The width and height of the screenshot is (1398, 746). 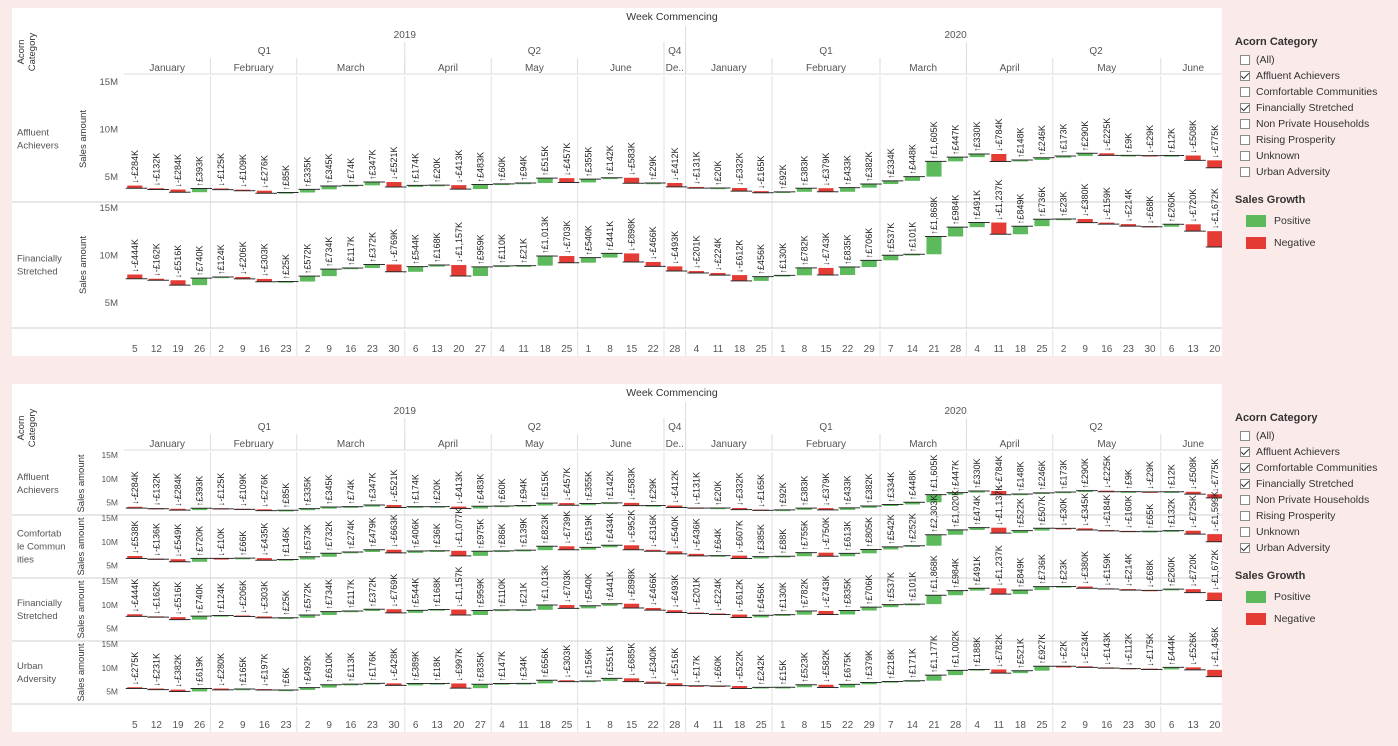 I want to click on filter-label: Urban Adversity, so click(x=1293, y=548).